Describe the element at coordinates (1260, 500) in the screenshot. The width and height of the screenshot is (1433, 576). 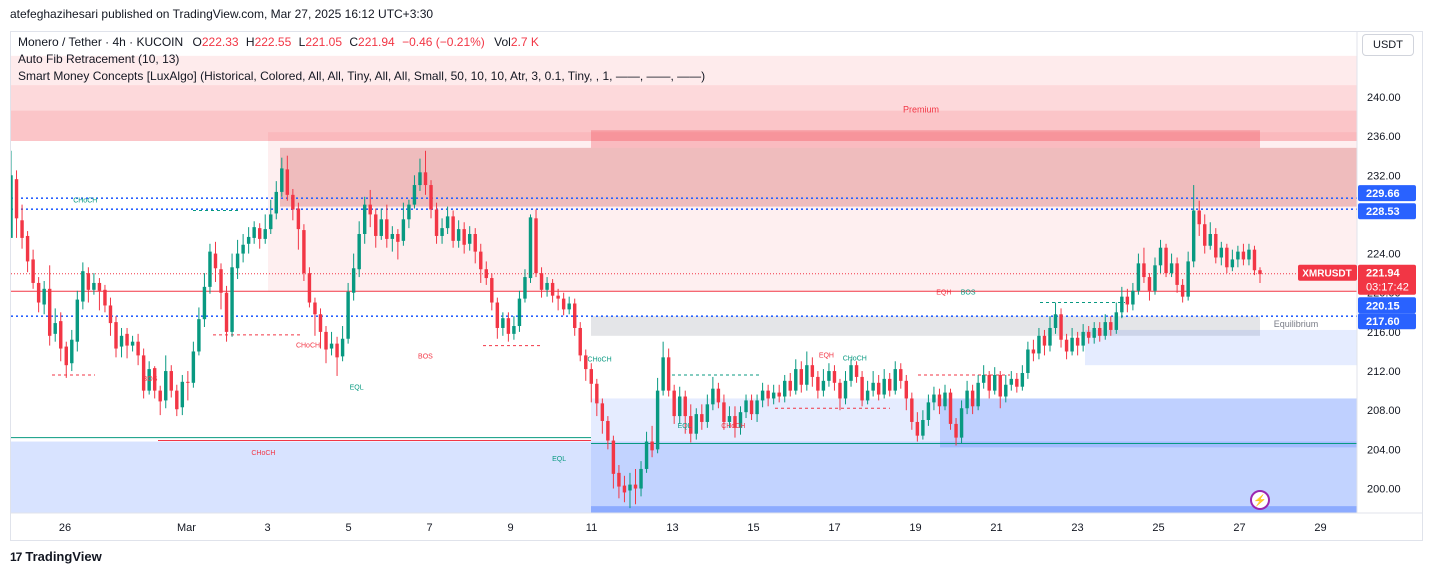
I see `lightning-icon: ⚡` at that location.